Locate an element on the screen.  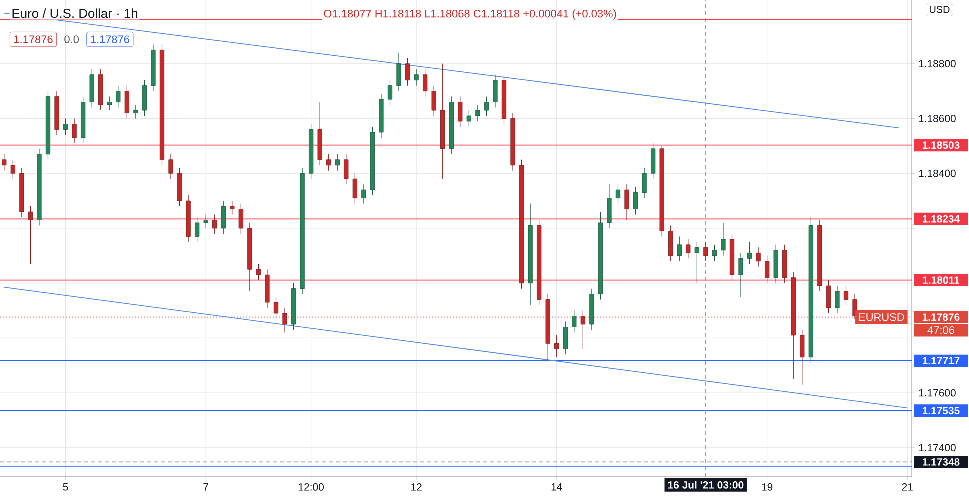
x-tick-label: 12:00 is located at coordinates (311, 487).